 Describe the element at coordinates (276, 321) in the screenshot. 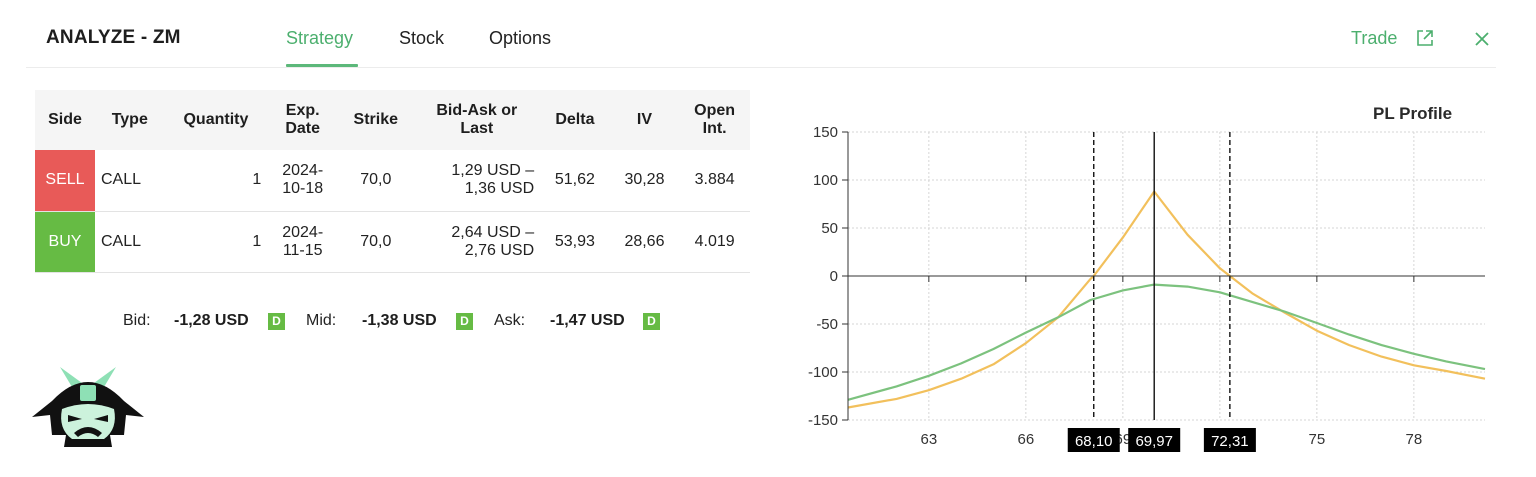

I see `bid-d-badge: D` at that location.